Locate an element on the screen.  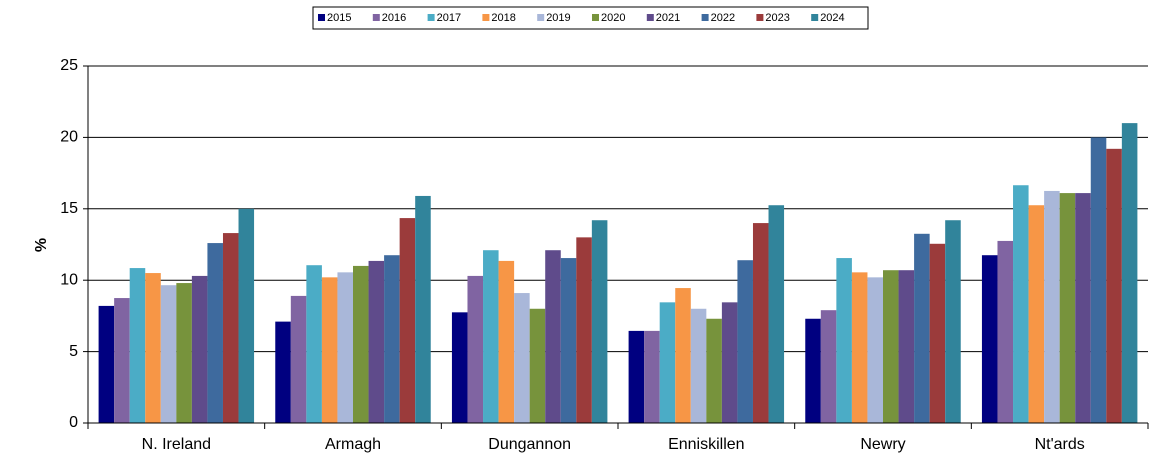
legend-label: 2024 is located at coordinates (832, 18).